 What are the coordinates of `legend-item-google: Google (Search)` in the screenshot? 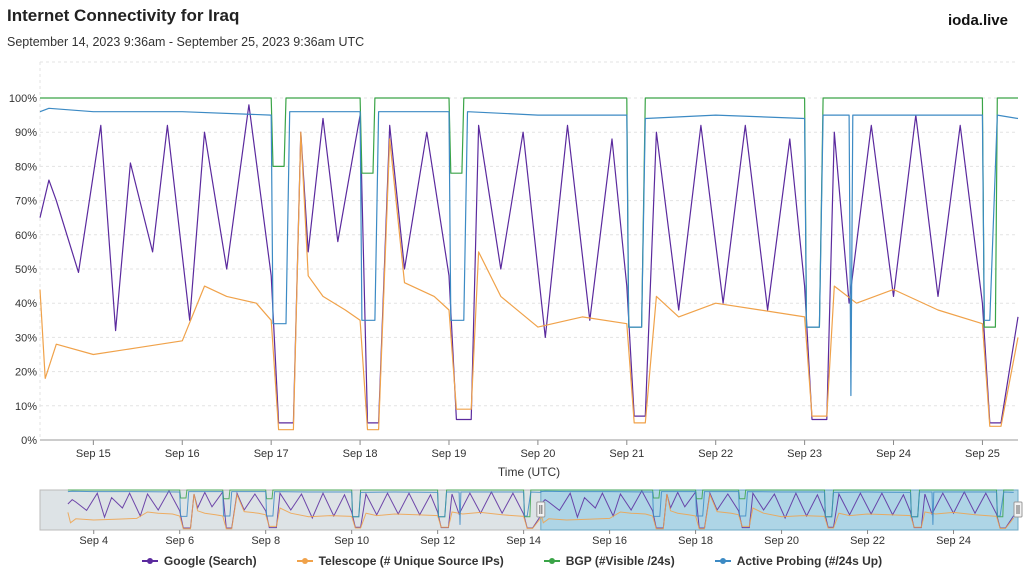 It's located at (199, 561).